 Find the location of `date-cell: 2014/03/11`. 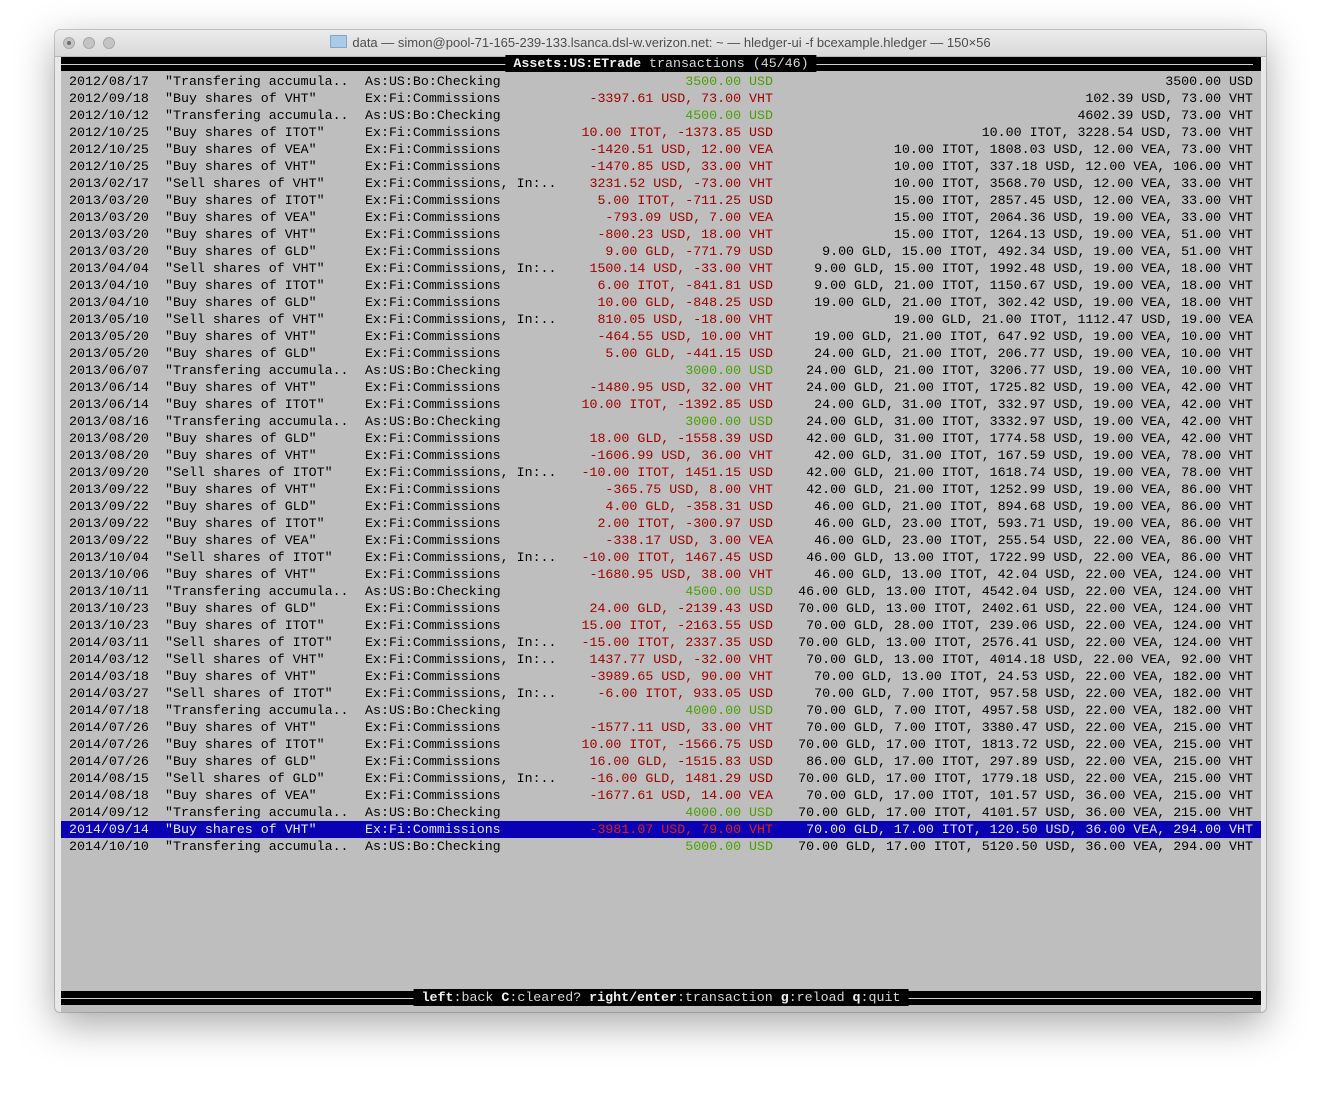

date-cell: 2014/03/11 is located at coordinates (109, 642).